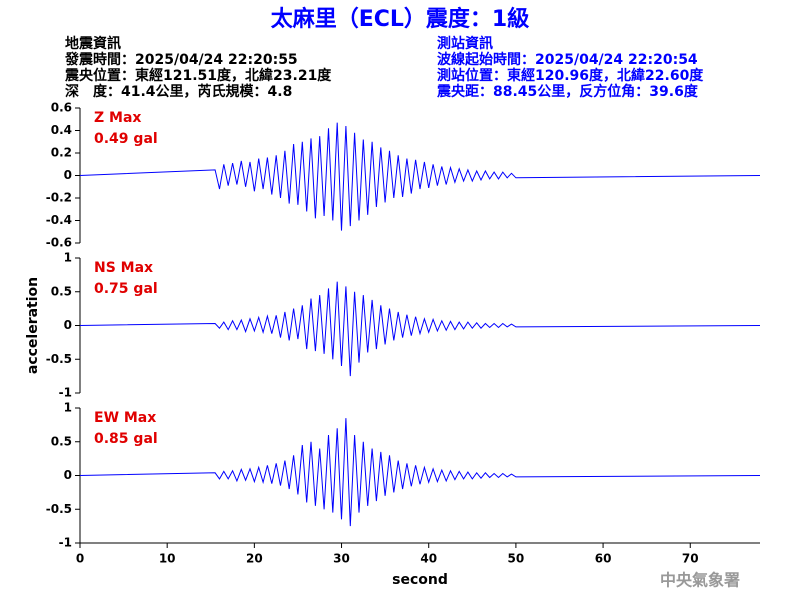  What do you see at coordinates (254, 559) in the screenshot?
I see `x-tick-label: 20` at bounding box center [254, 559].